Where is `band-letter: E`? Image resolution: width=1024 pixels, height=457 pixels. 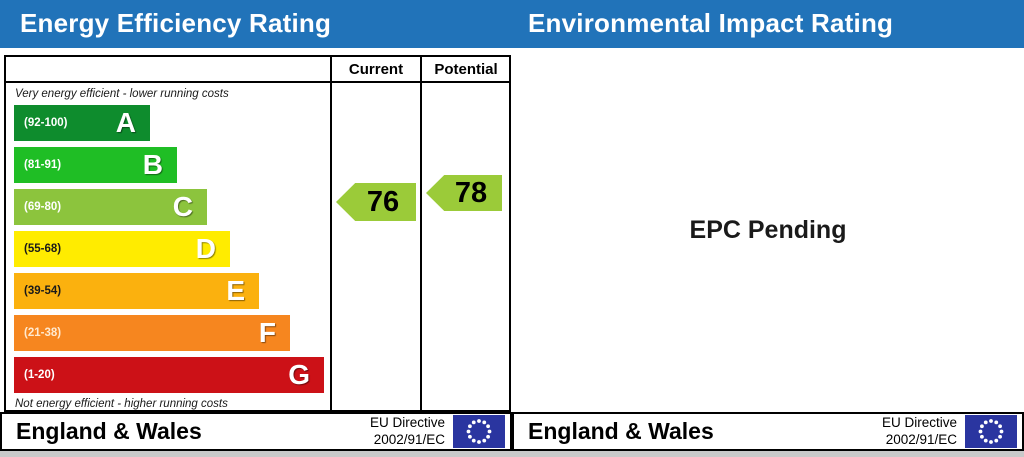 band-letter: E is located at coordinates (235, 290).